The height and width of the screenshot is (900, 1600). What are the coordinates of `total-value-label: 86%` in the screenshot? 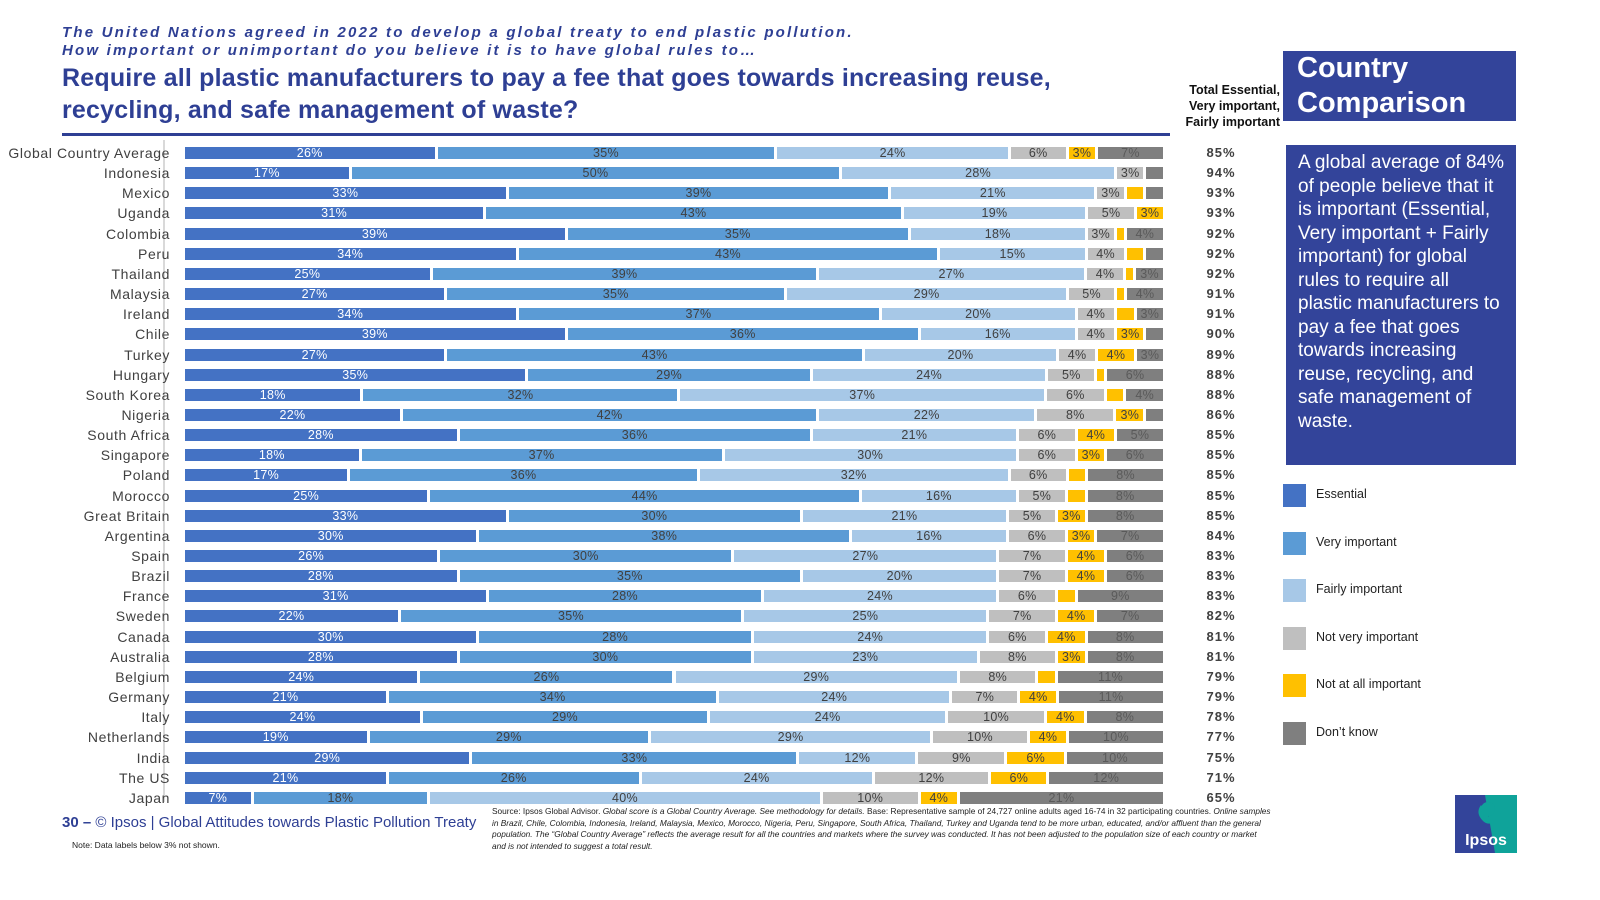 It's located at (1221, 414).